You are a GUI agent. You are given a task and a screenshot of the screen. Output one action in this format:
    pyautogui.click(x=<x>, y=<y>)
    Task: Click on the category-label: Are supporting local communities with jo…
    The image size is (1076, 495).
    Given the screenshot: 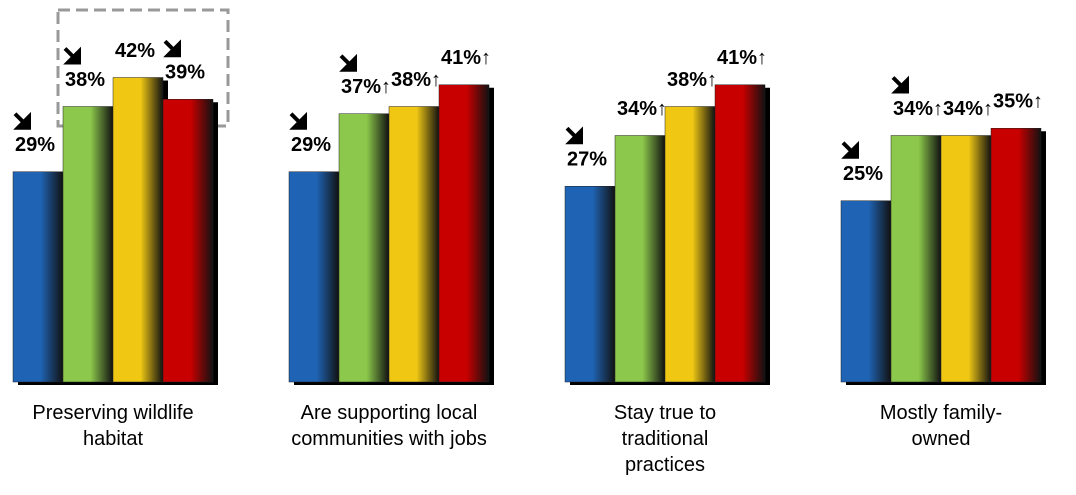 What is the action you would take?
    pyautogui.click(x=389, y=426)
    